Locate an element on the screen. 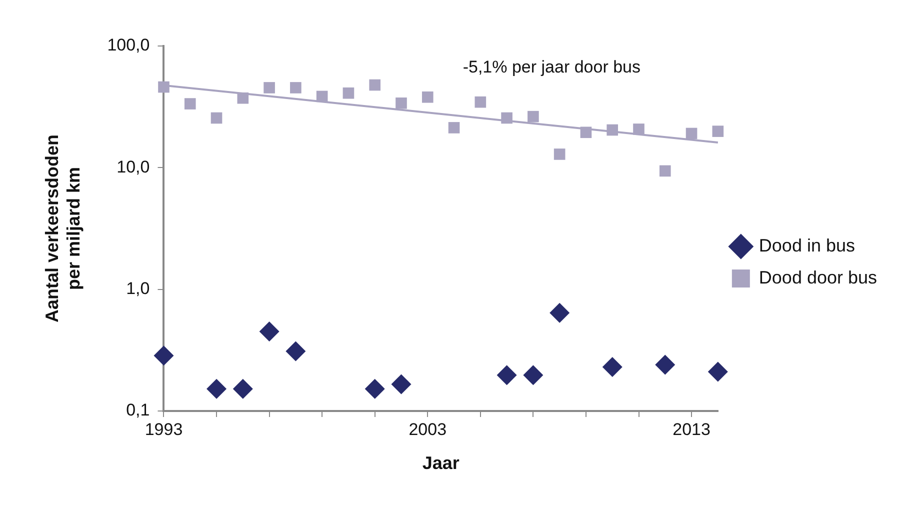  legend-label: Dood door bus is located at coordinates (818, 277).